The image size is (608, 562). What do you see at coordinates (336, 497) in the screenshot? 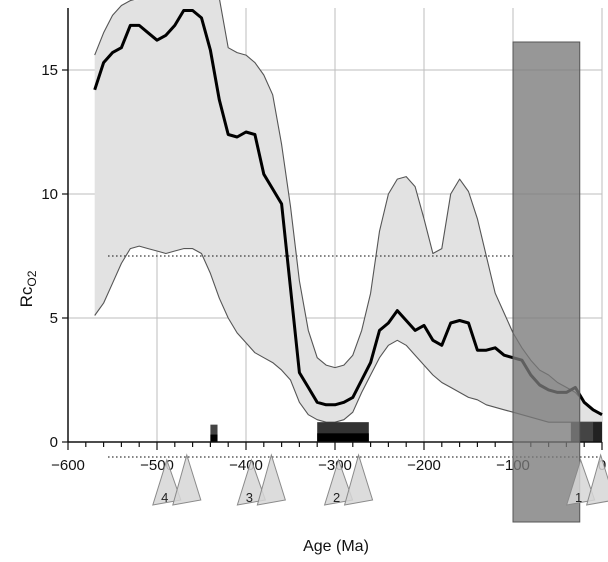
I see `glaciation-label: 2` at bounding box center [336, 497].